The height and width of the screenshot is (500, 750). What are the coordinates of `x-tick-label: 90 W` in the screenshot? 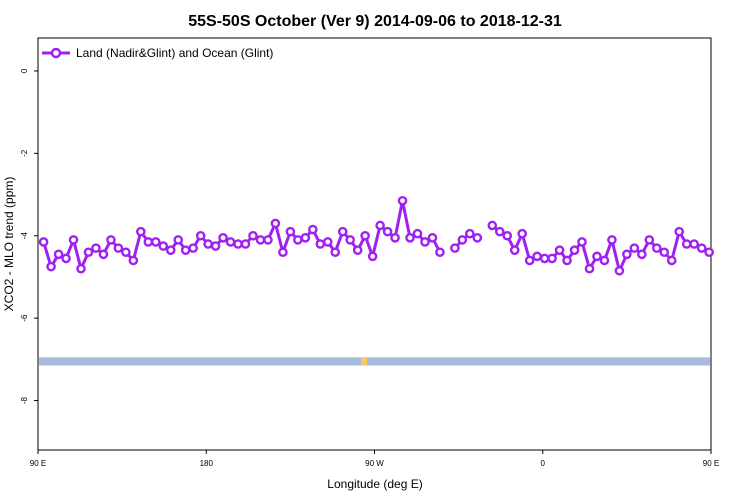 It's located at (374, 463).